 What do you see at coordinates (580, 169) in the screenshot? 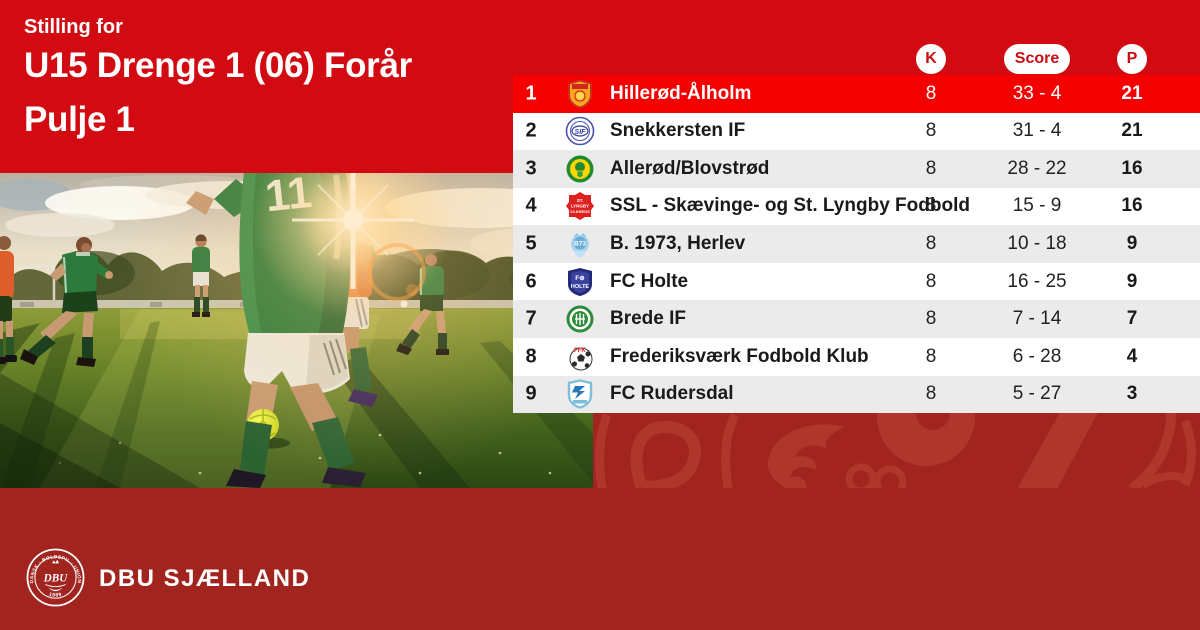
I see `club-logo-alleroed-blovstroed-icon` at bounding box center [580, 169].